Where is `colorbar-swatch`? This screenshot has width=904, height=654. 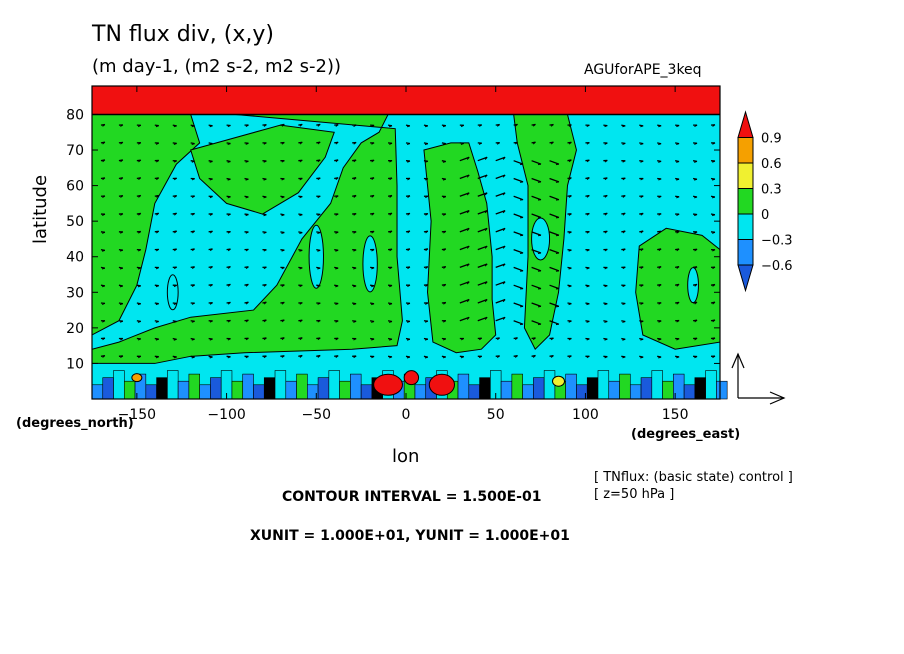
colorbar-swatch is located at coordinates (745, 175).